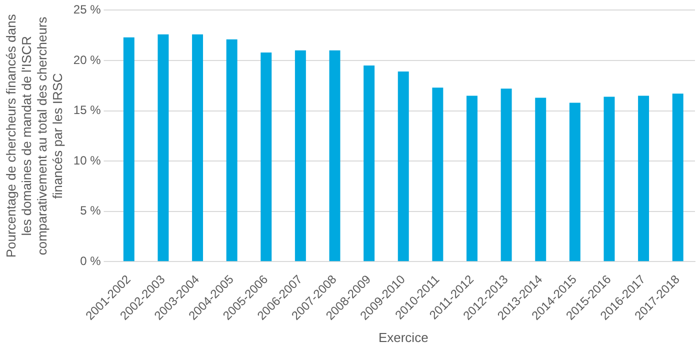  What do you see at coordinates (87, 110) in the screenshot?
I see `y-tick-label: 15 %` at bounding box center [87, 110].